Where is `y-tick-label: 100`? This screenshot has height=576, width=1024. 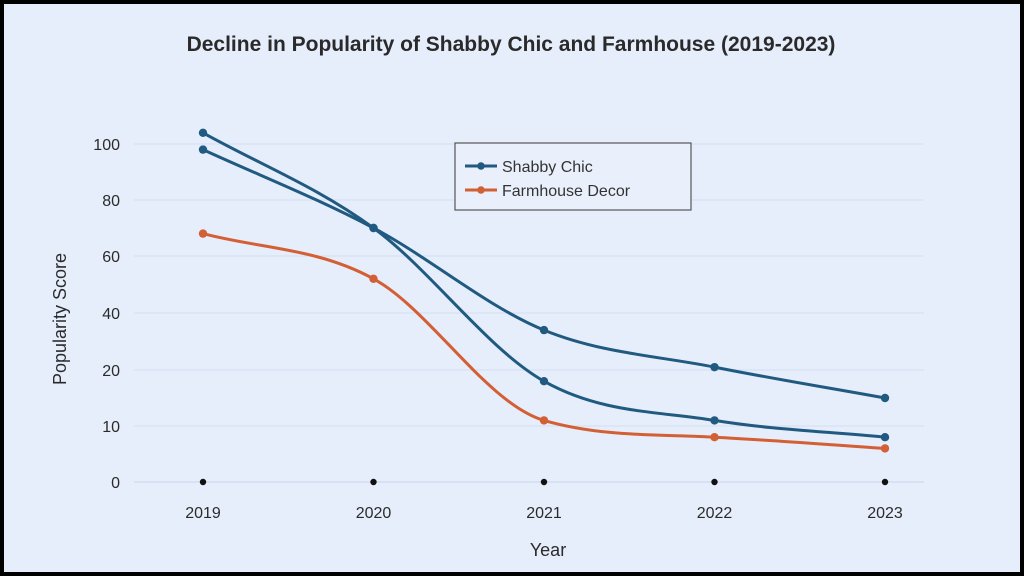
y-tick-label: 100 is located at coordinates (106, 145).